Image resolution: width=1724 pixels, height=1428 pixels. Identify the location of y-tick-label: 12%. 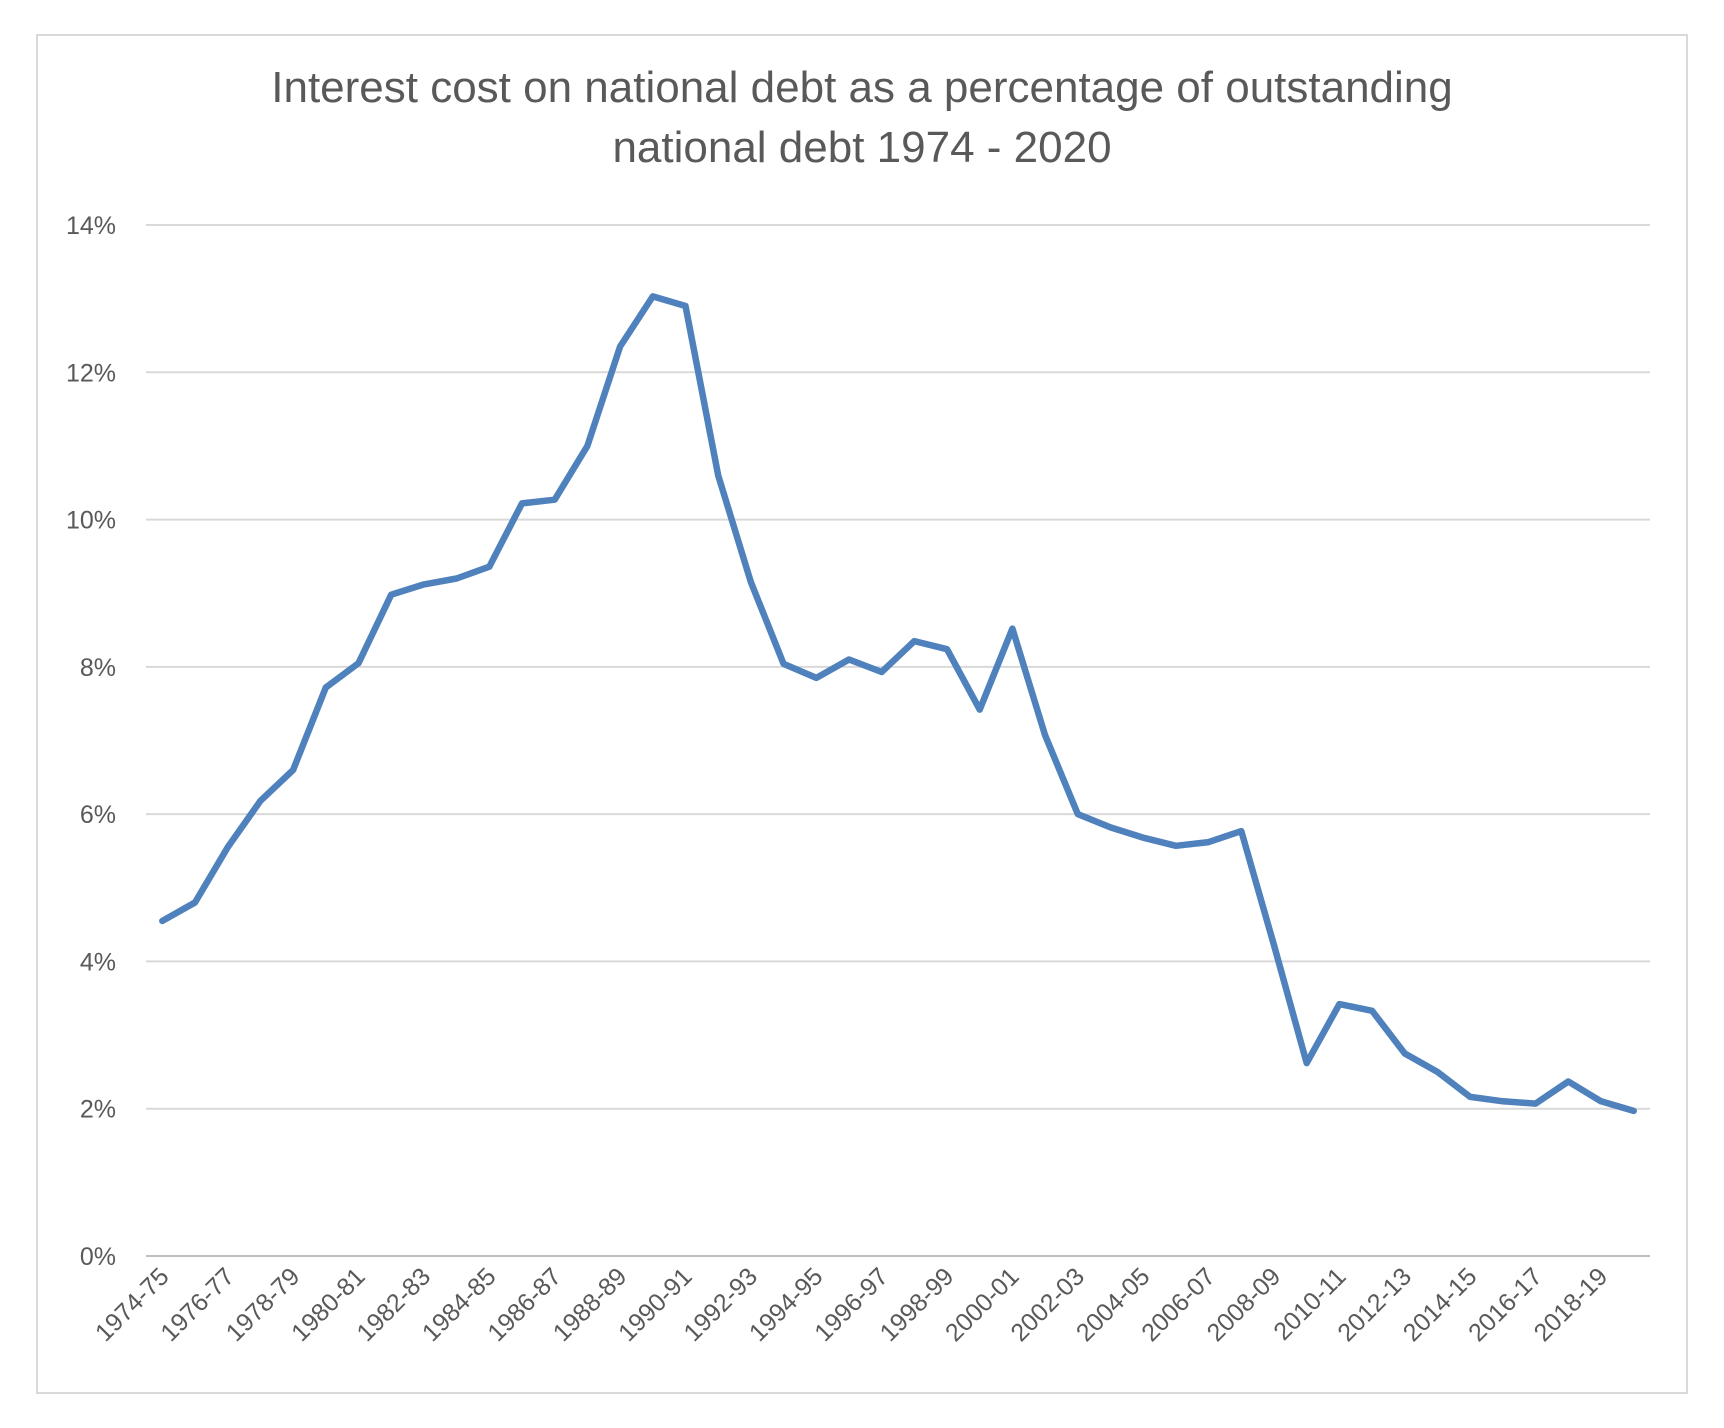
(91, 373).